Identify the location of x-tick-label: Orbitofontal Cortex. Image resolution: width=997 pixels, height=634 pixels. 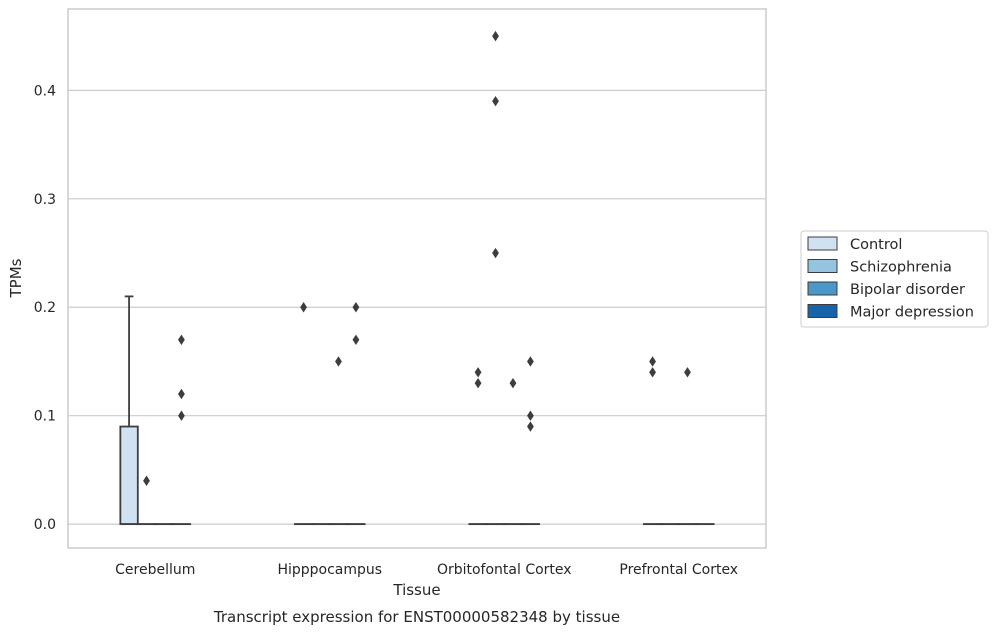
(504, 570).